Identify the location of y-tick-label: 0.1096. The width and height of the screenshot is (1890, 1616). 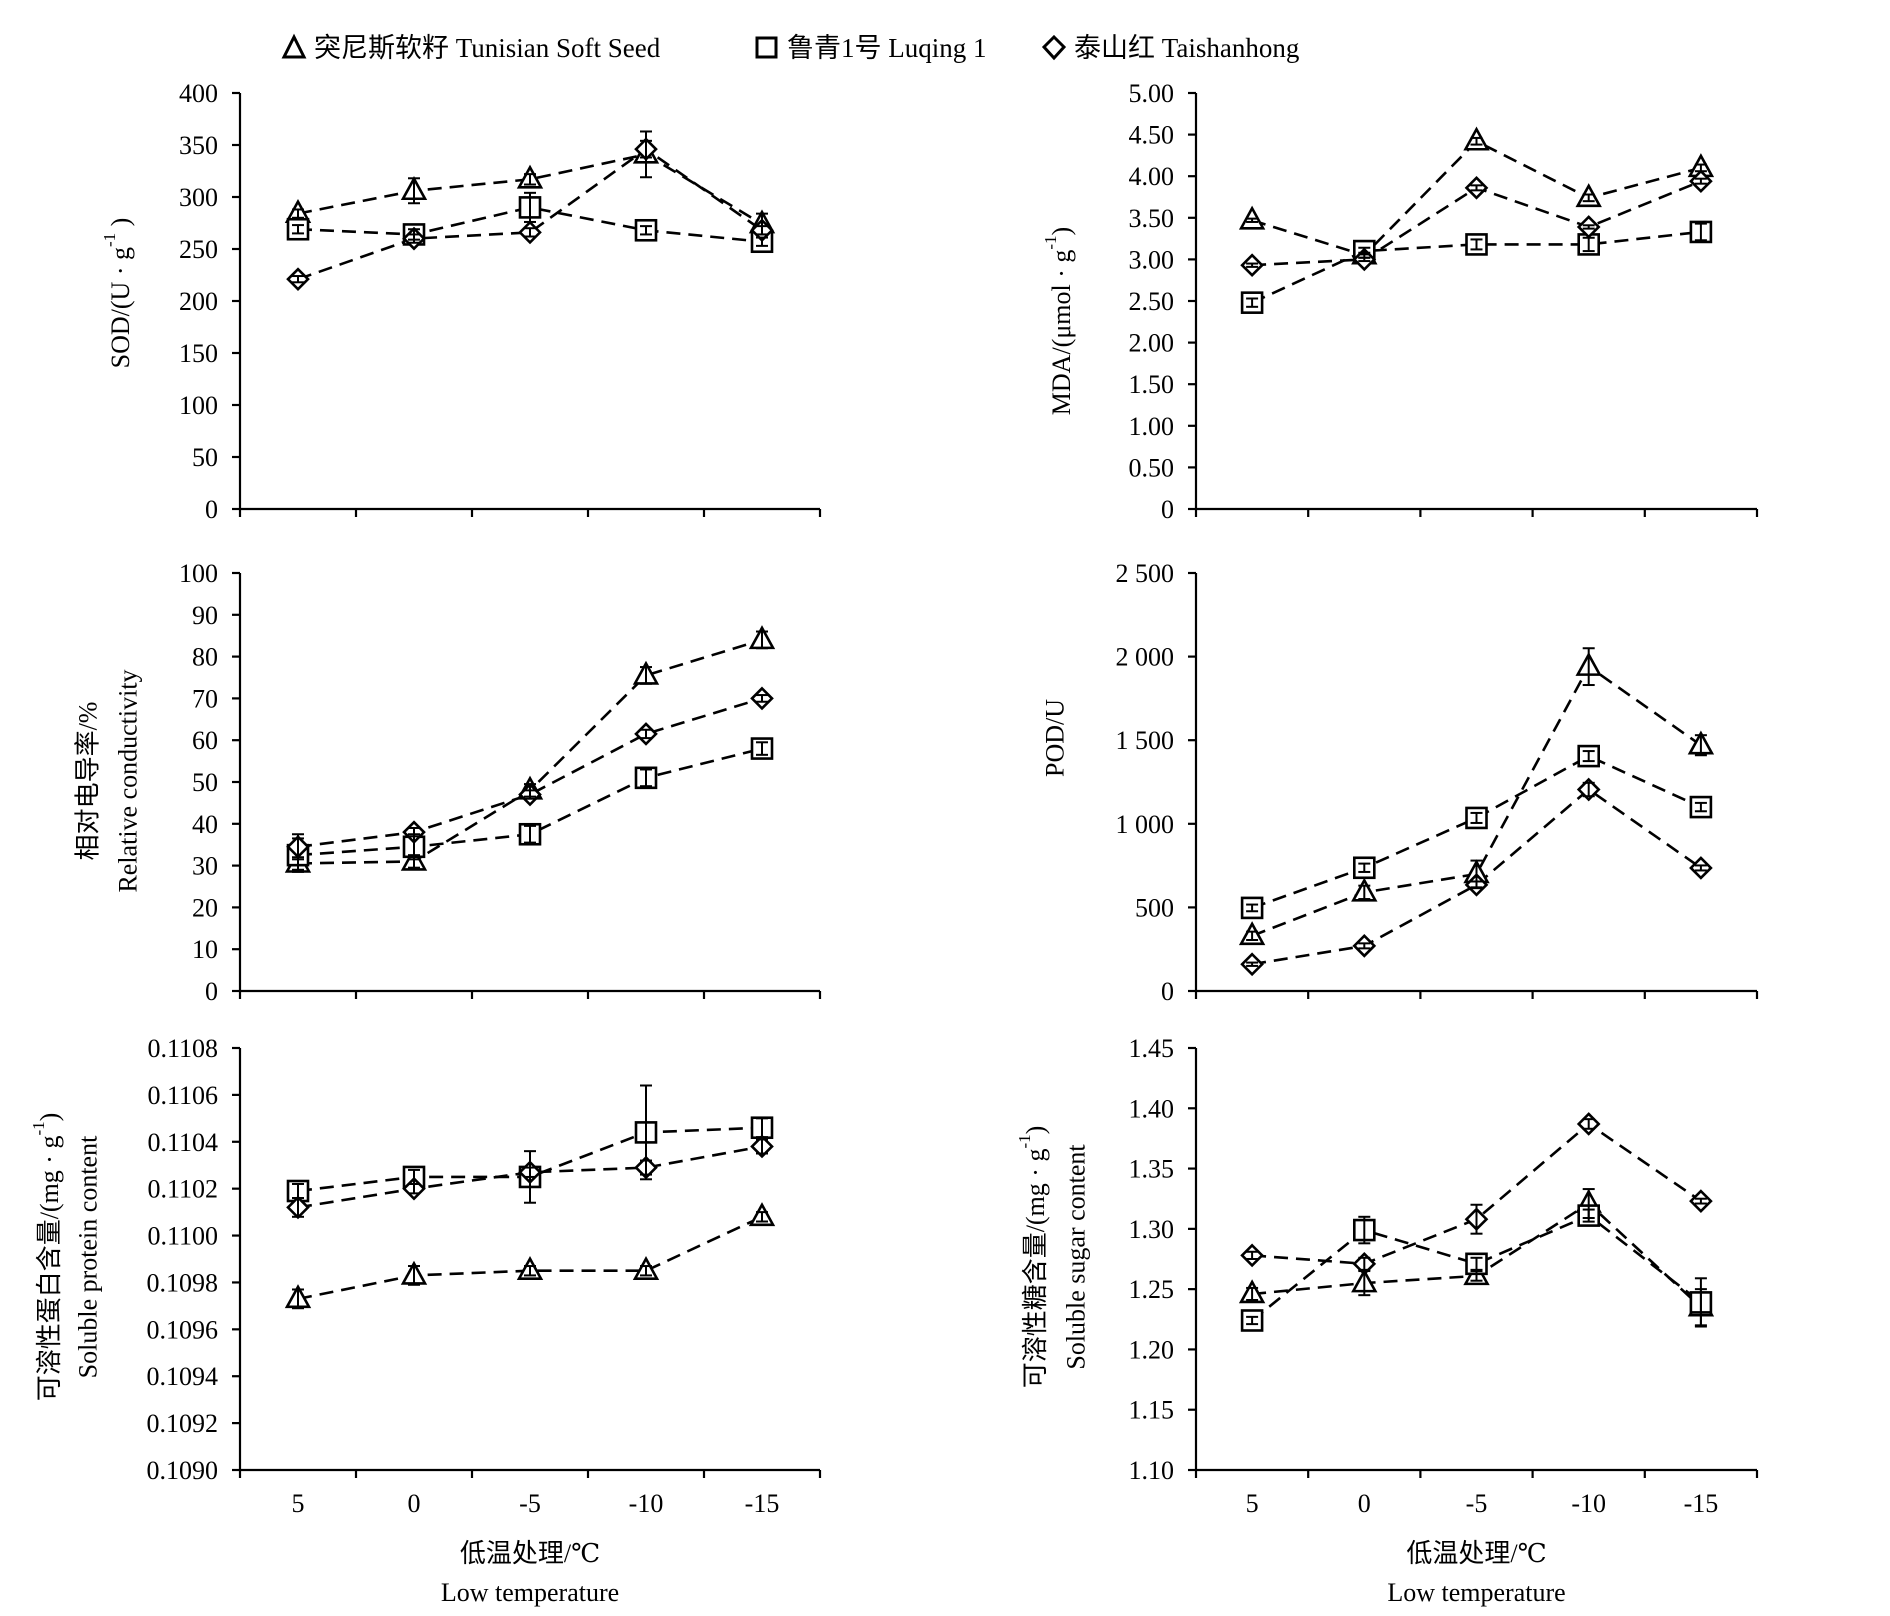
(183, 1329).